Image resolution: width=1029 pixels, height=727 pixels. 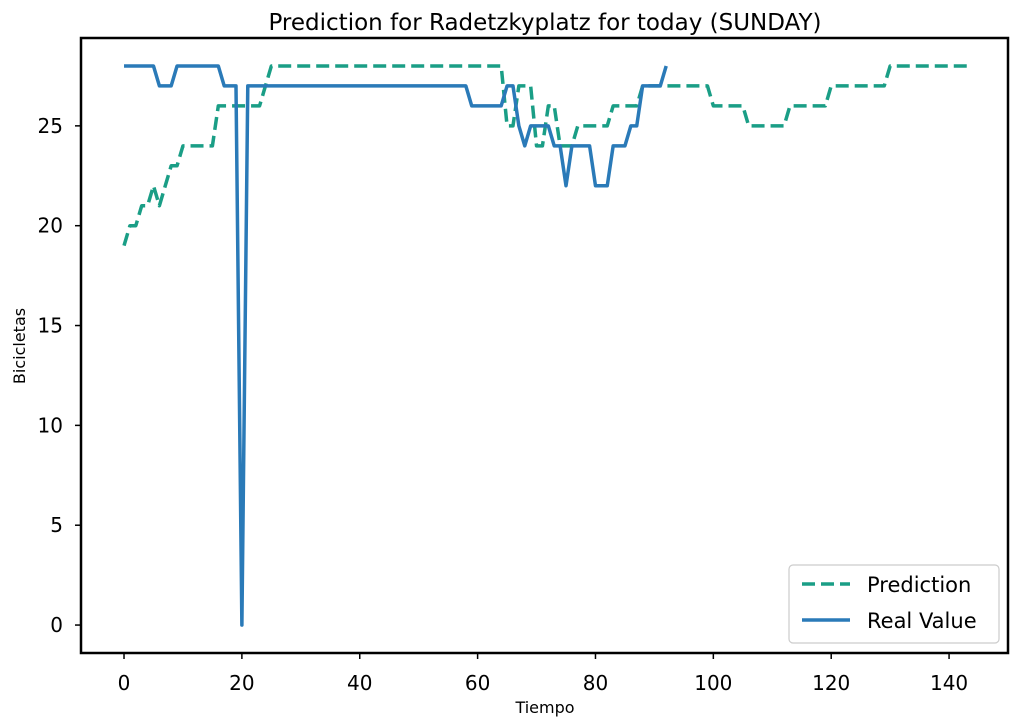 I want to click on legend-label-real-value: Real Value, so click(x=922, y=621).